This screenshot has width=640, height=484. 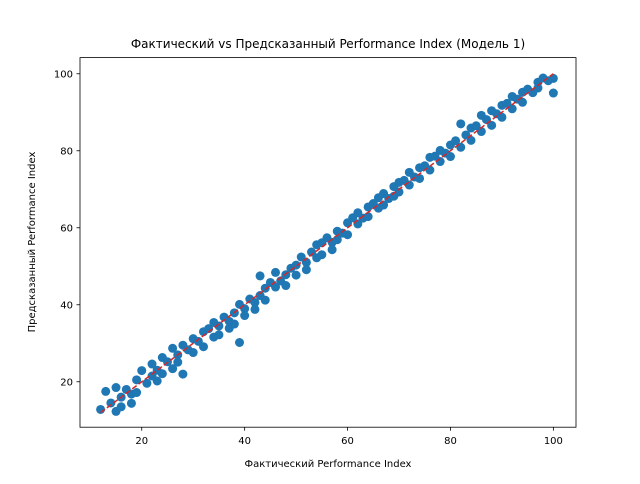 I want to click on y-axis-label: Предсказанный Performance Index, so click(x=32, y=242).